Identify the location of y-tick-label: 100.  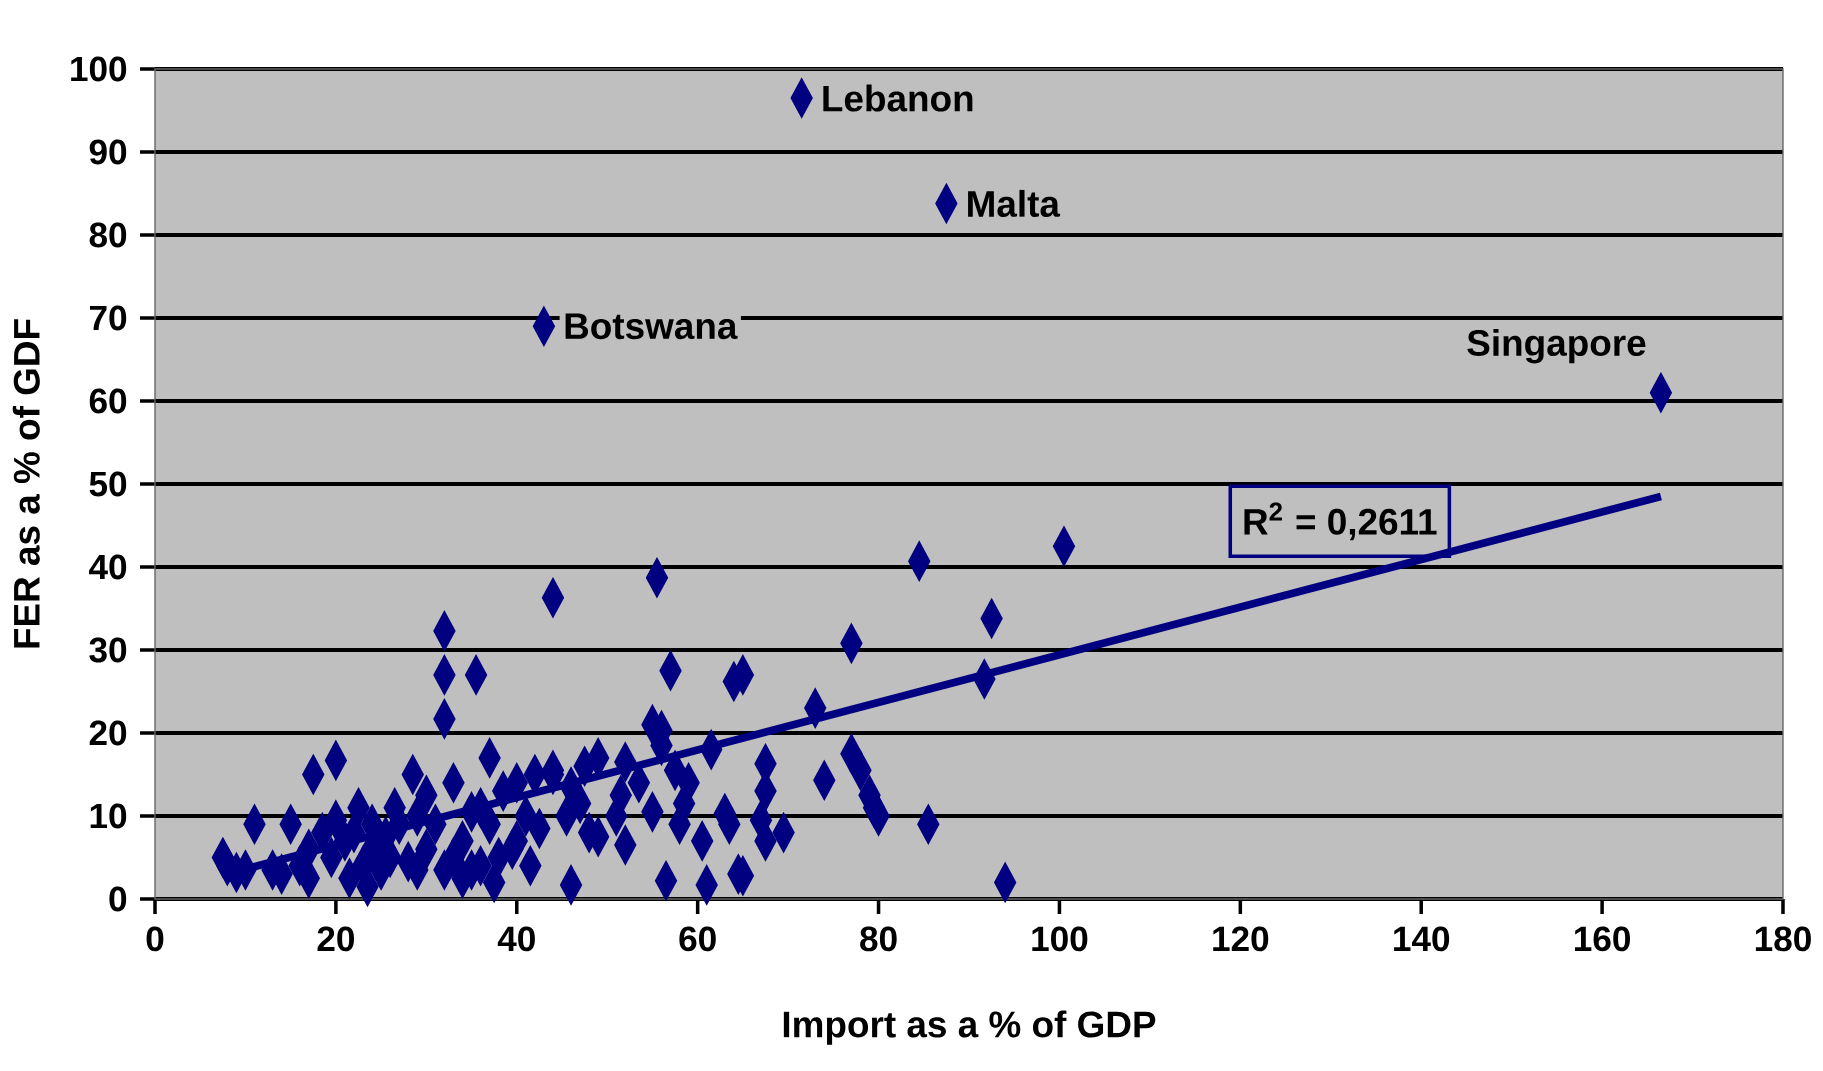
(99, 69).